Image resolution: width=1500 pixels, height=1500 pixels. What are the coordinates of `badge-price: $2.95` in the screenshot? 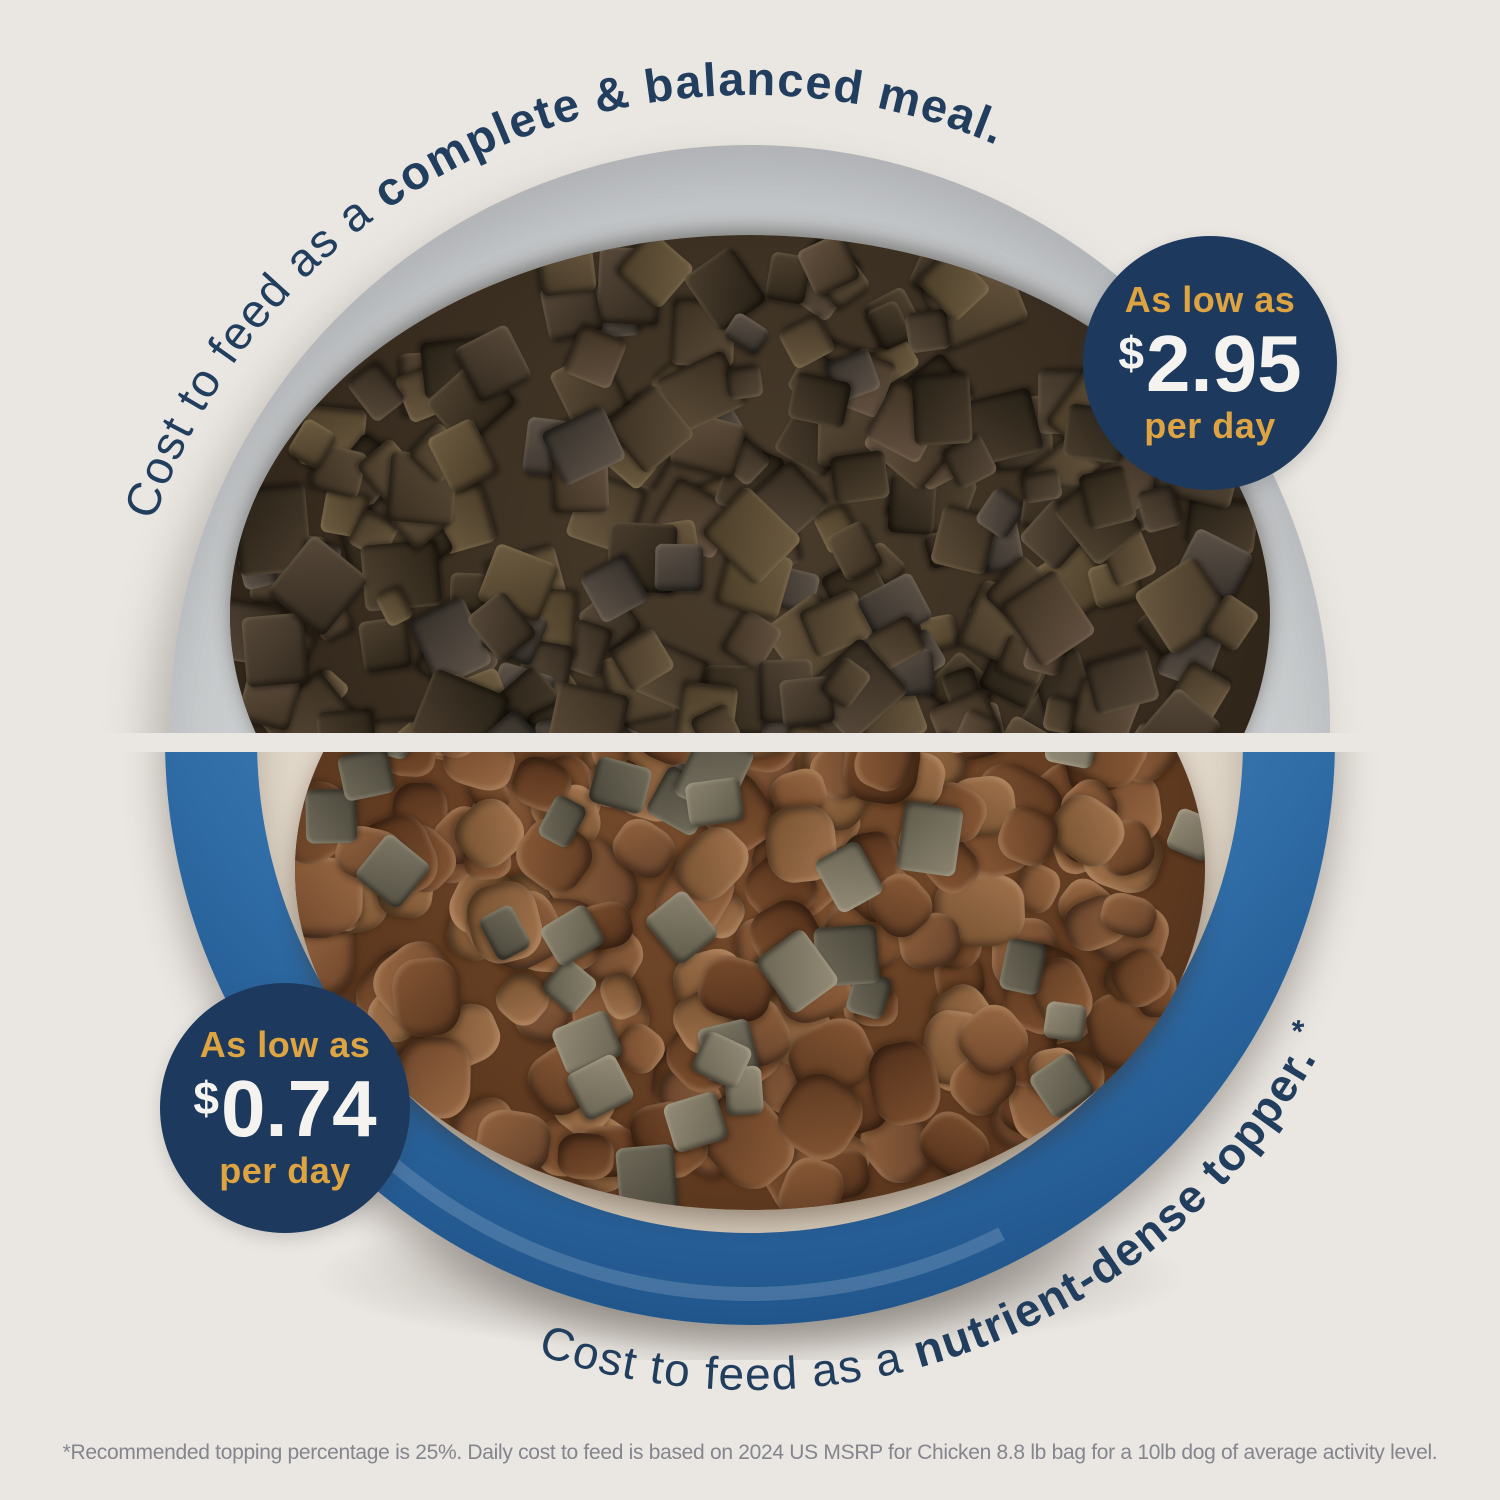 It's located at (1210, 363).